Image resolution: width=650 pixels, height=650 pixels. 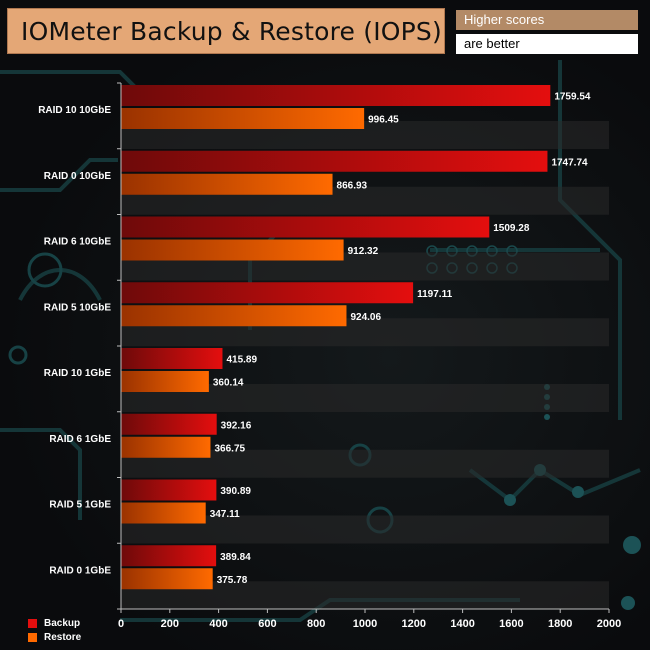 What do you see at coordinates (267, 624) in the screenshot?
I see `x-tick-label: 600` at bounding box center [267, 624].